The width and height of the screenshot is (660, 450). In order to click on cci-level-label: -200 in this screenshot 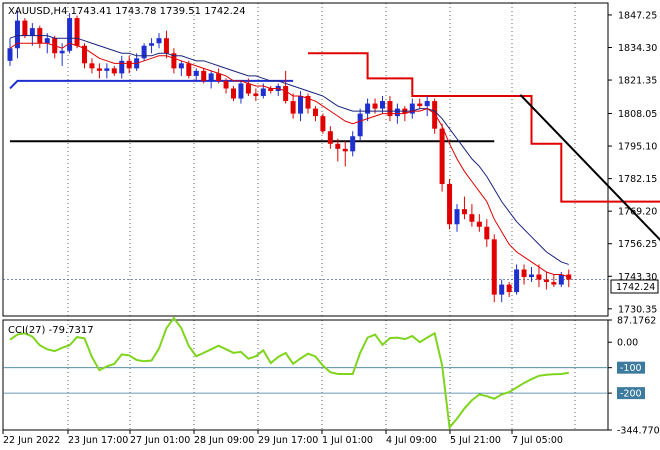, I will do `click(631, 394)`.